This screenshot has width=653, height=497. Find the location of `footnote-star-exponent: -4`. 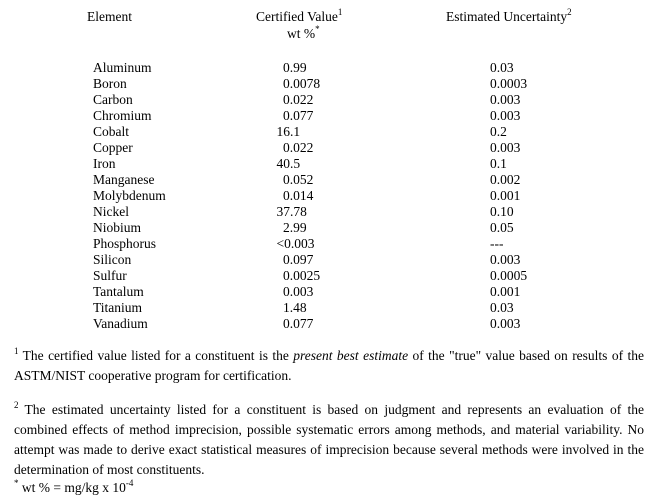

footnote-star-exponent: -4 is located at coordinates (129, 483).